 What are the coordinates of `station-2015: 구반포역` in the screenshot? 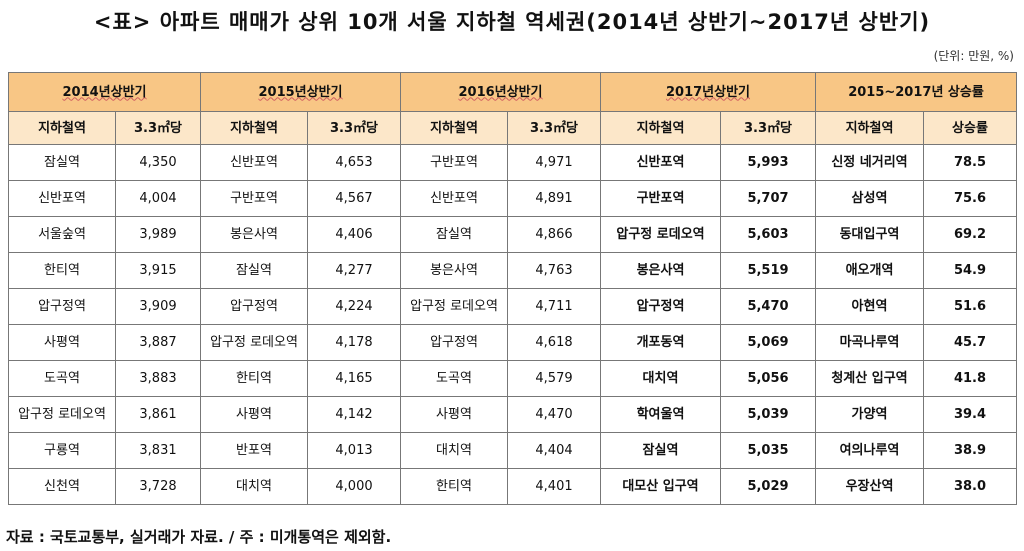 It's located at (254, 198).